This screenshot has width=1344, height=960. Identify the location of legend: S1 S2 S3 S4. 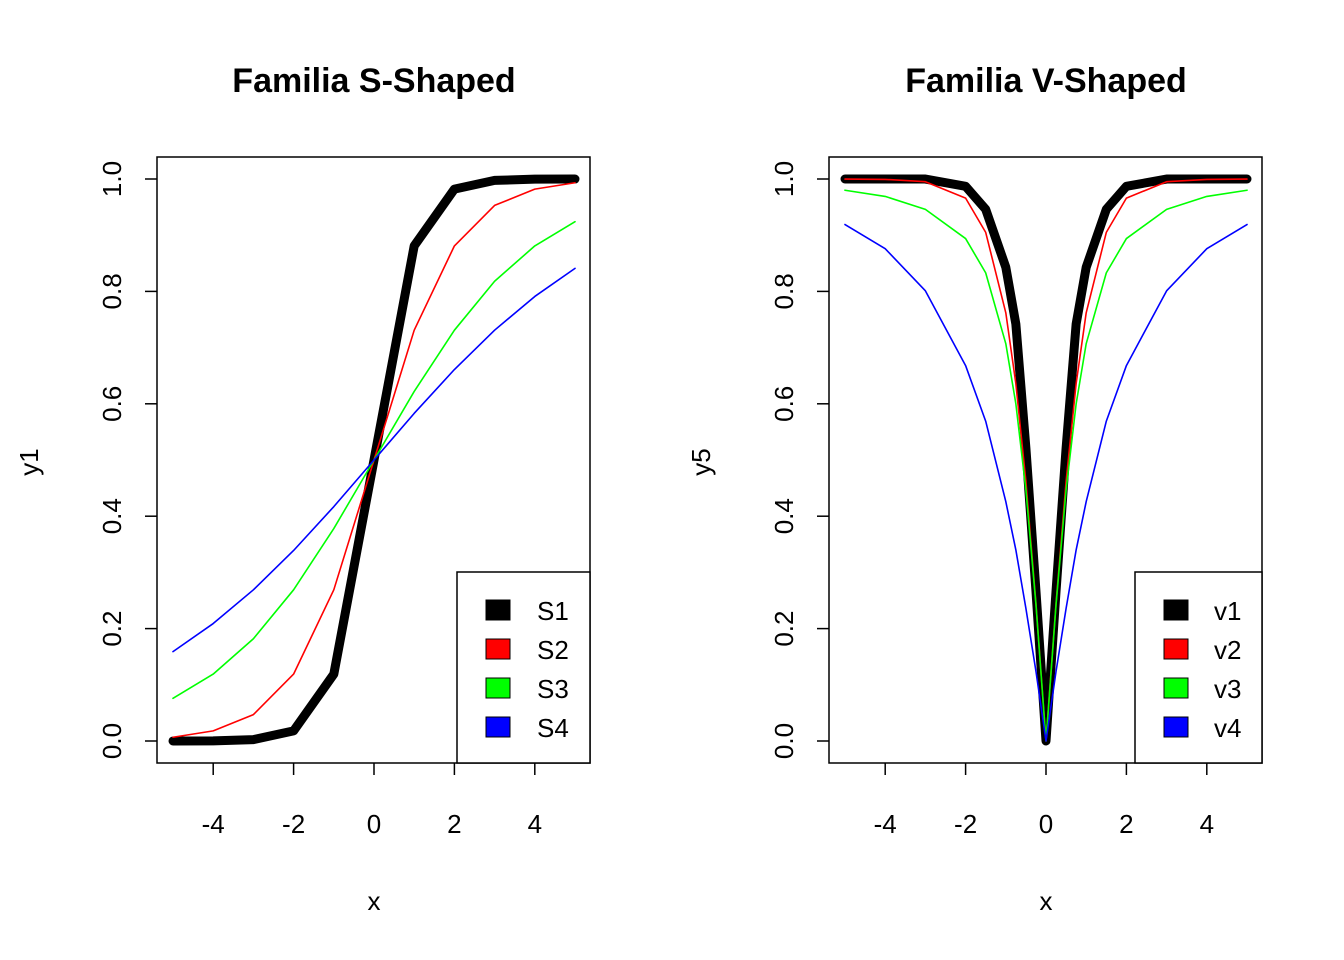
(523, 667).